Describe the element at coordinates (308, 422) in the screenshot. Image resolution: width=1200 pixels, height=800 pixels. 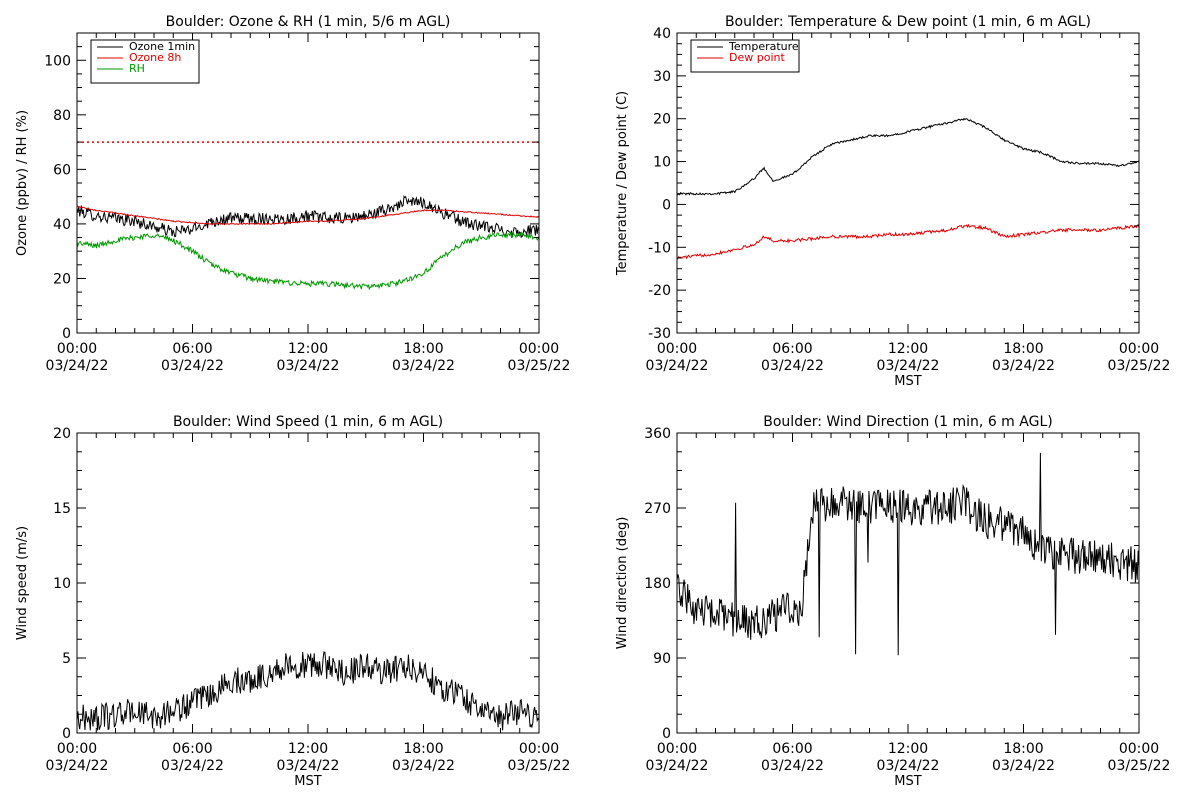
I see `chart-title: Boulder: Wind Speed (1 min, 6 m AGL)` at that location.